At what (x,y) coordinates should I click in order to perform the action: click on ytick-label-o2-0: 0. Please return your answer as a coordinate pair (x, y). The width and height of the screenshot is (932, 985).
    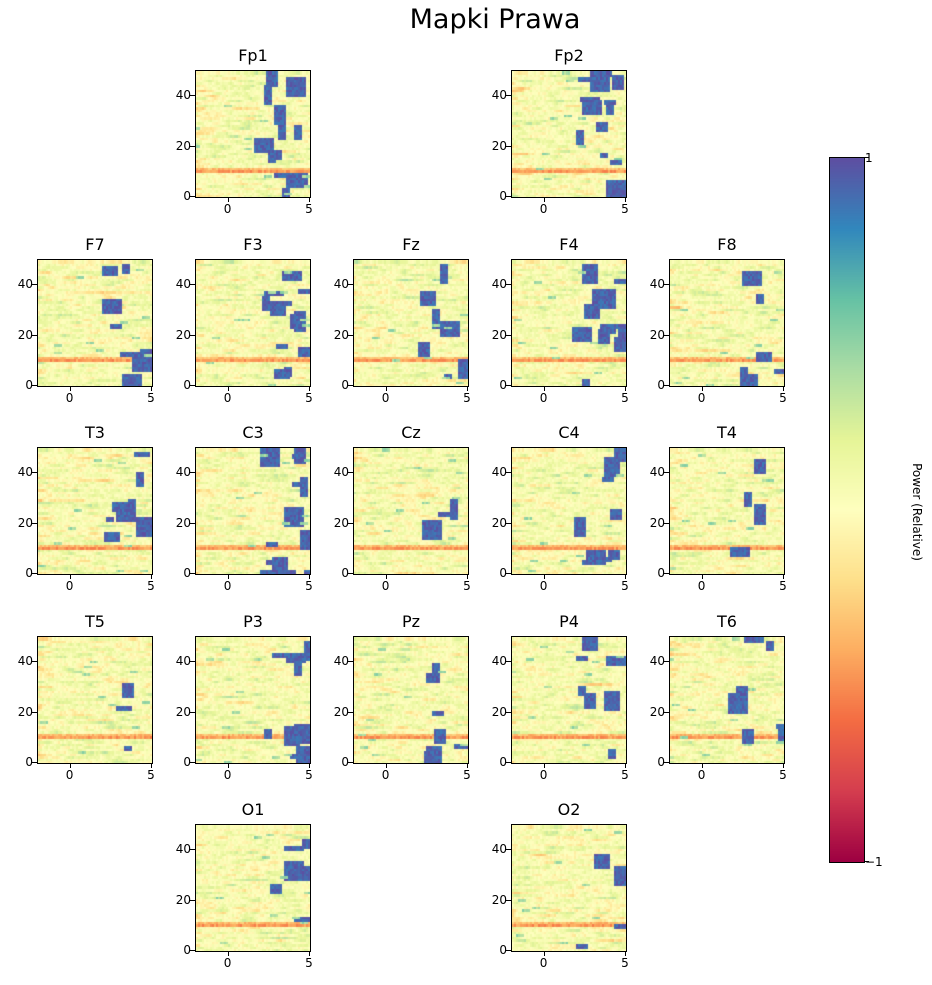
    Looking at the image, I should click on (503, 950).